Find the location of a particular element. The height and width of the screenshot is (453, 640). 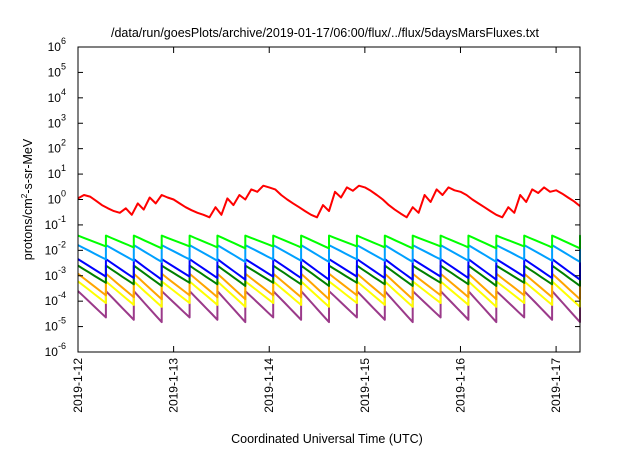

y-tick-label: 10⁻³ is located at coordinates (55, 274).